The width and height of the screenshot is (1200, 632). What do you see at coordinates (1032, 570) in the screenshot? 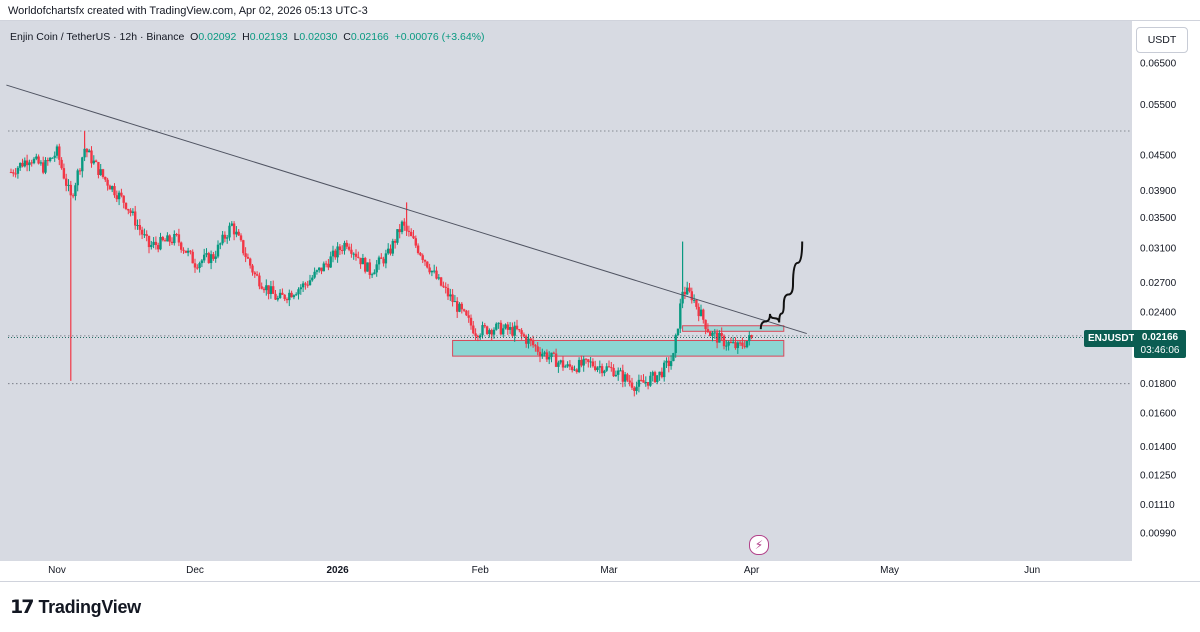
I see `time-tick-label: Jun` at bounding box center [1032, 570].